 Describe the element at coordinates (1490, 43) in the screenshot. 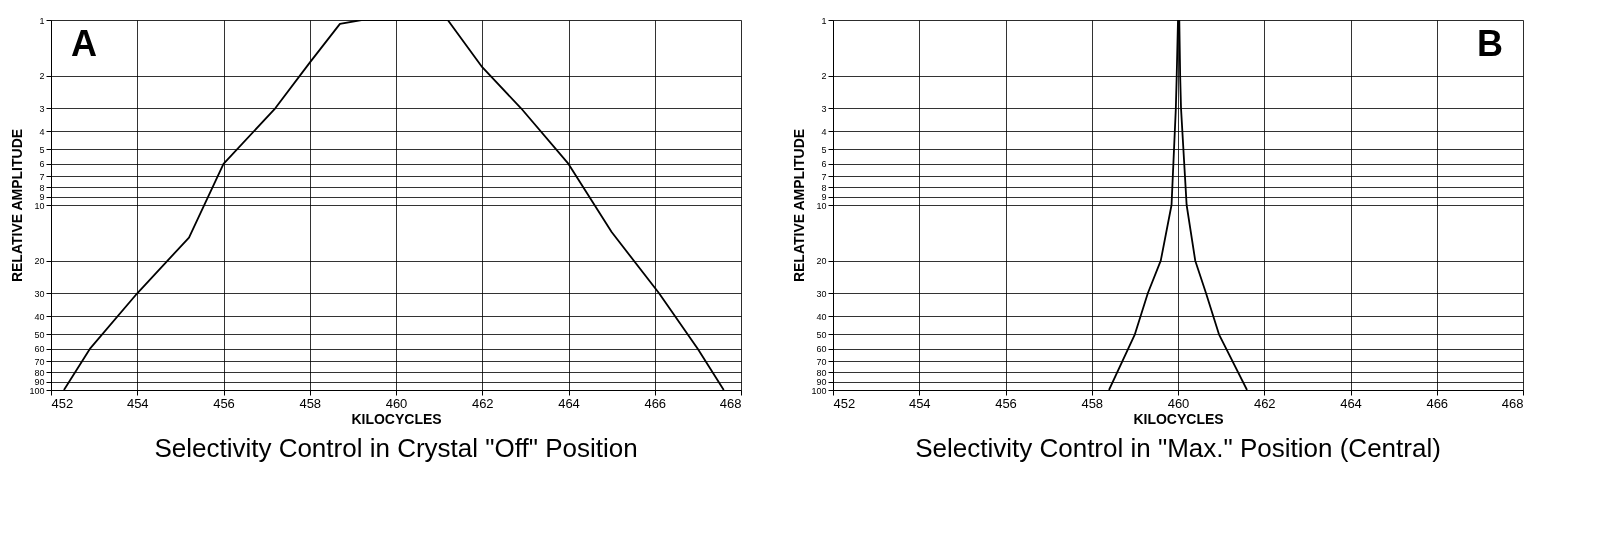

I see `annotation: B` at that location.